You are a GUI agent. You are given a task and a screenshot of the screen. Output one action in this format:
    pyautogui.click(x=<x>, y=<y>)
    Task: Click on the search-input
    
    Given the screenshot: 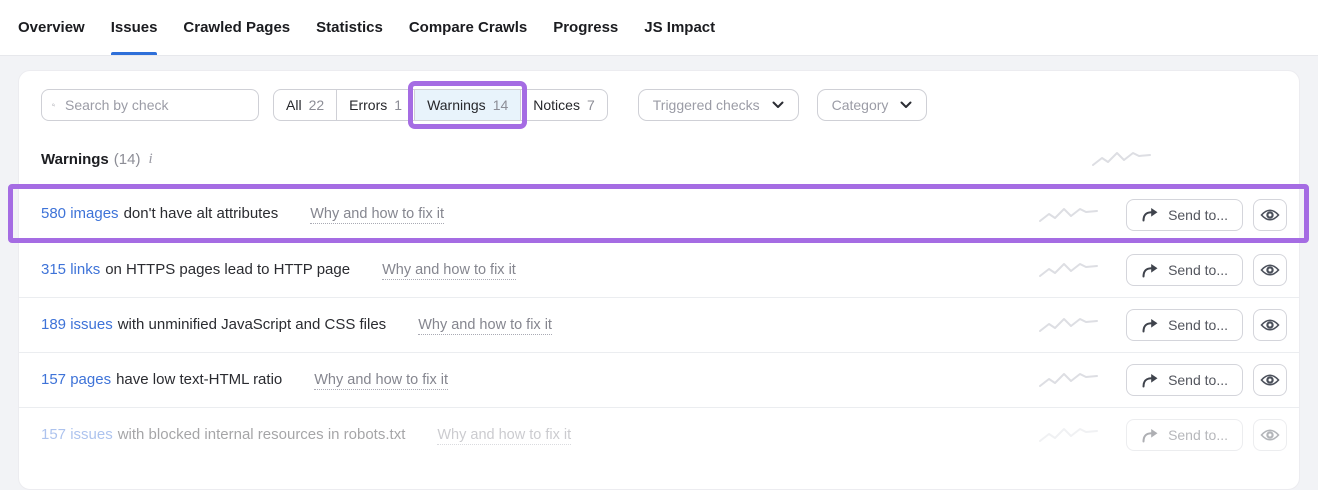 What is the action you would take?
    pyautogui.click(x=155, y=105)
    